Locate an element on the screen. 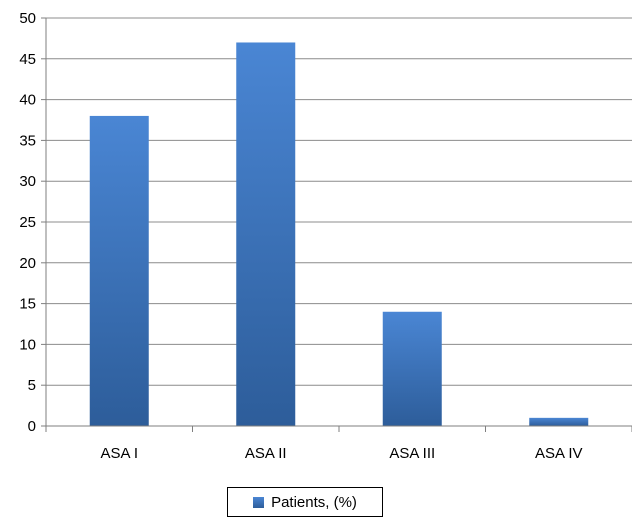 The image size is (632, 519). legend-label: Patients, (%) is located at coordinates (314, 502).